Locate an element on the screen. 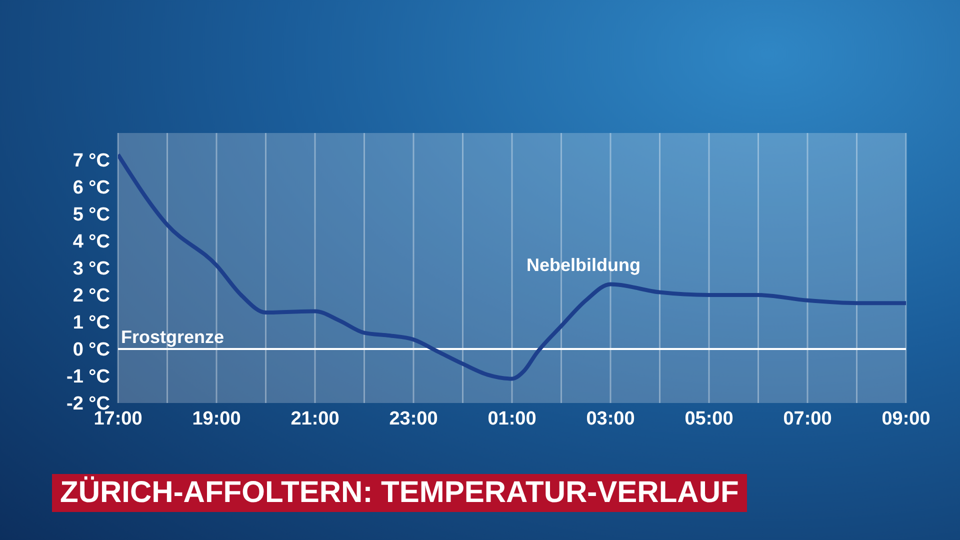  x-tick-label: 01:00 is located at coordinates (512, 419).